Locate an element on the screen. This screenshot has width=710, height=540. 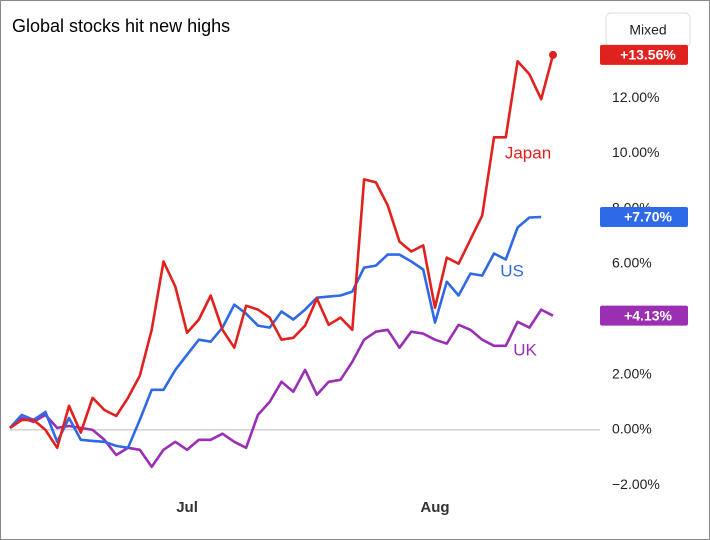
x-tick-label: Aug is located at coordinates (434, 507).